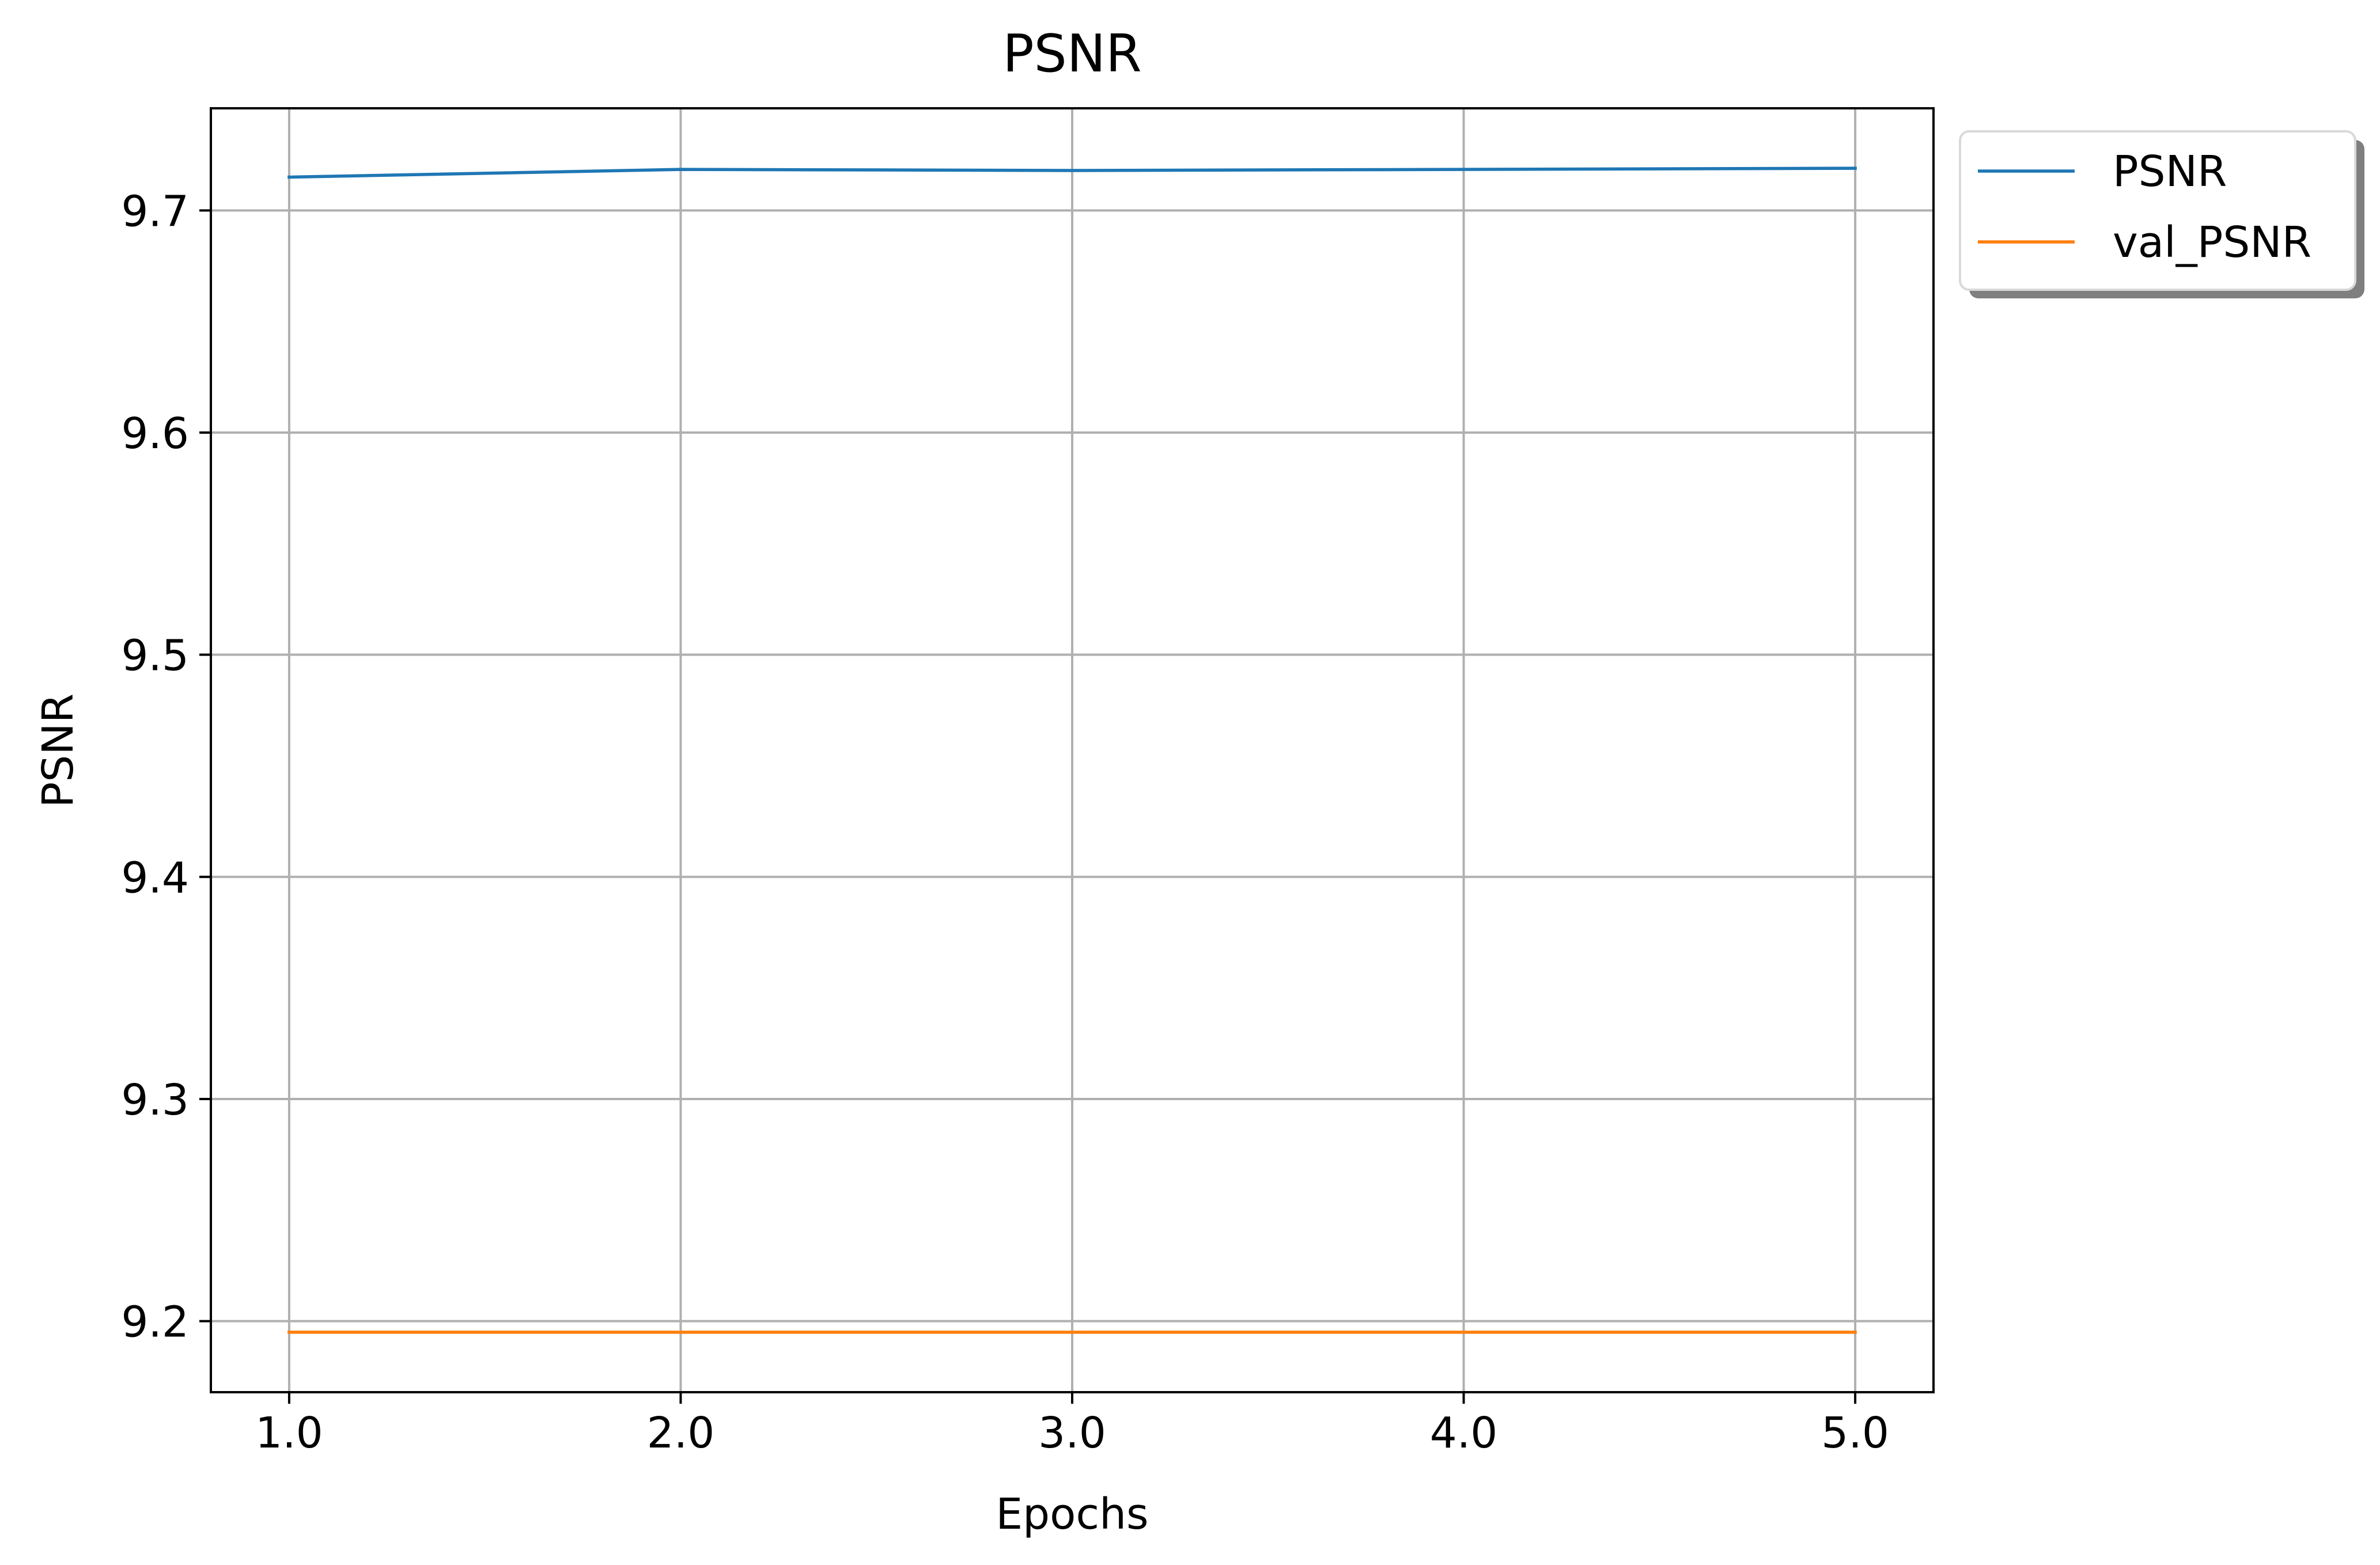 The width and height of the screenshot is (2380, 1565). I want to click on y-tick-label: 9.6, so click(155, 433).